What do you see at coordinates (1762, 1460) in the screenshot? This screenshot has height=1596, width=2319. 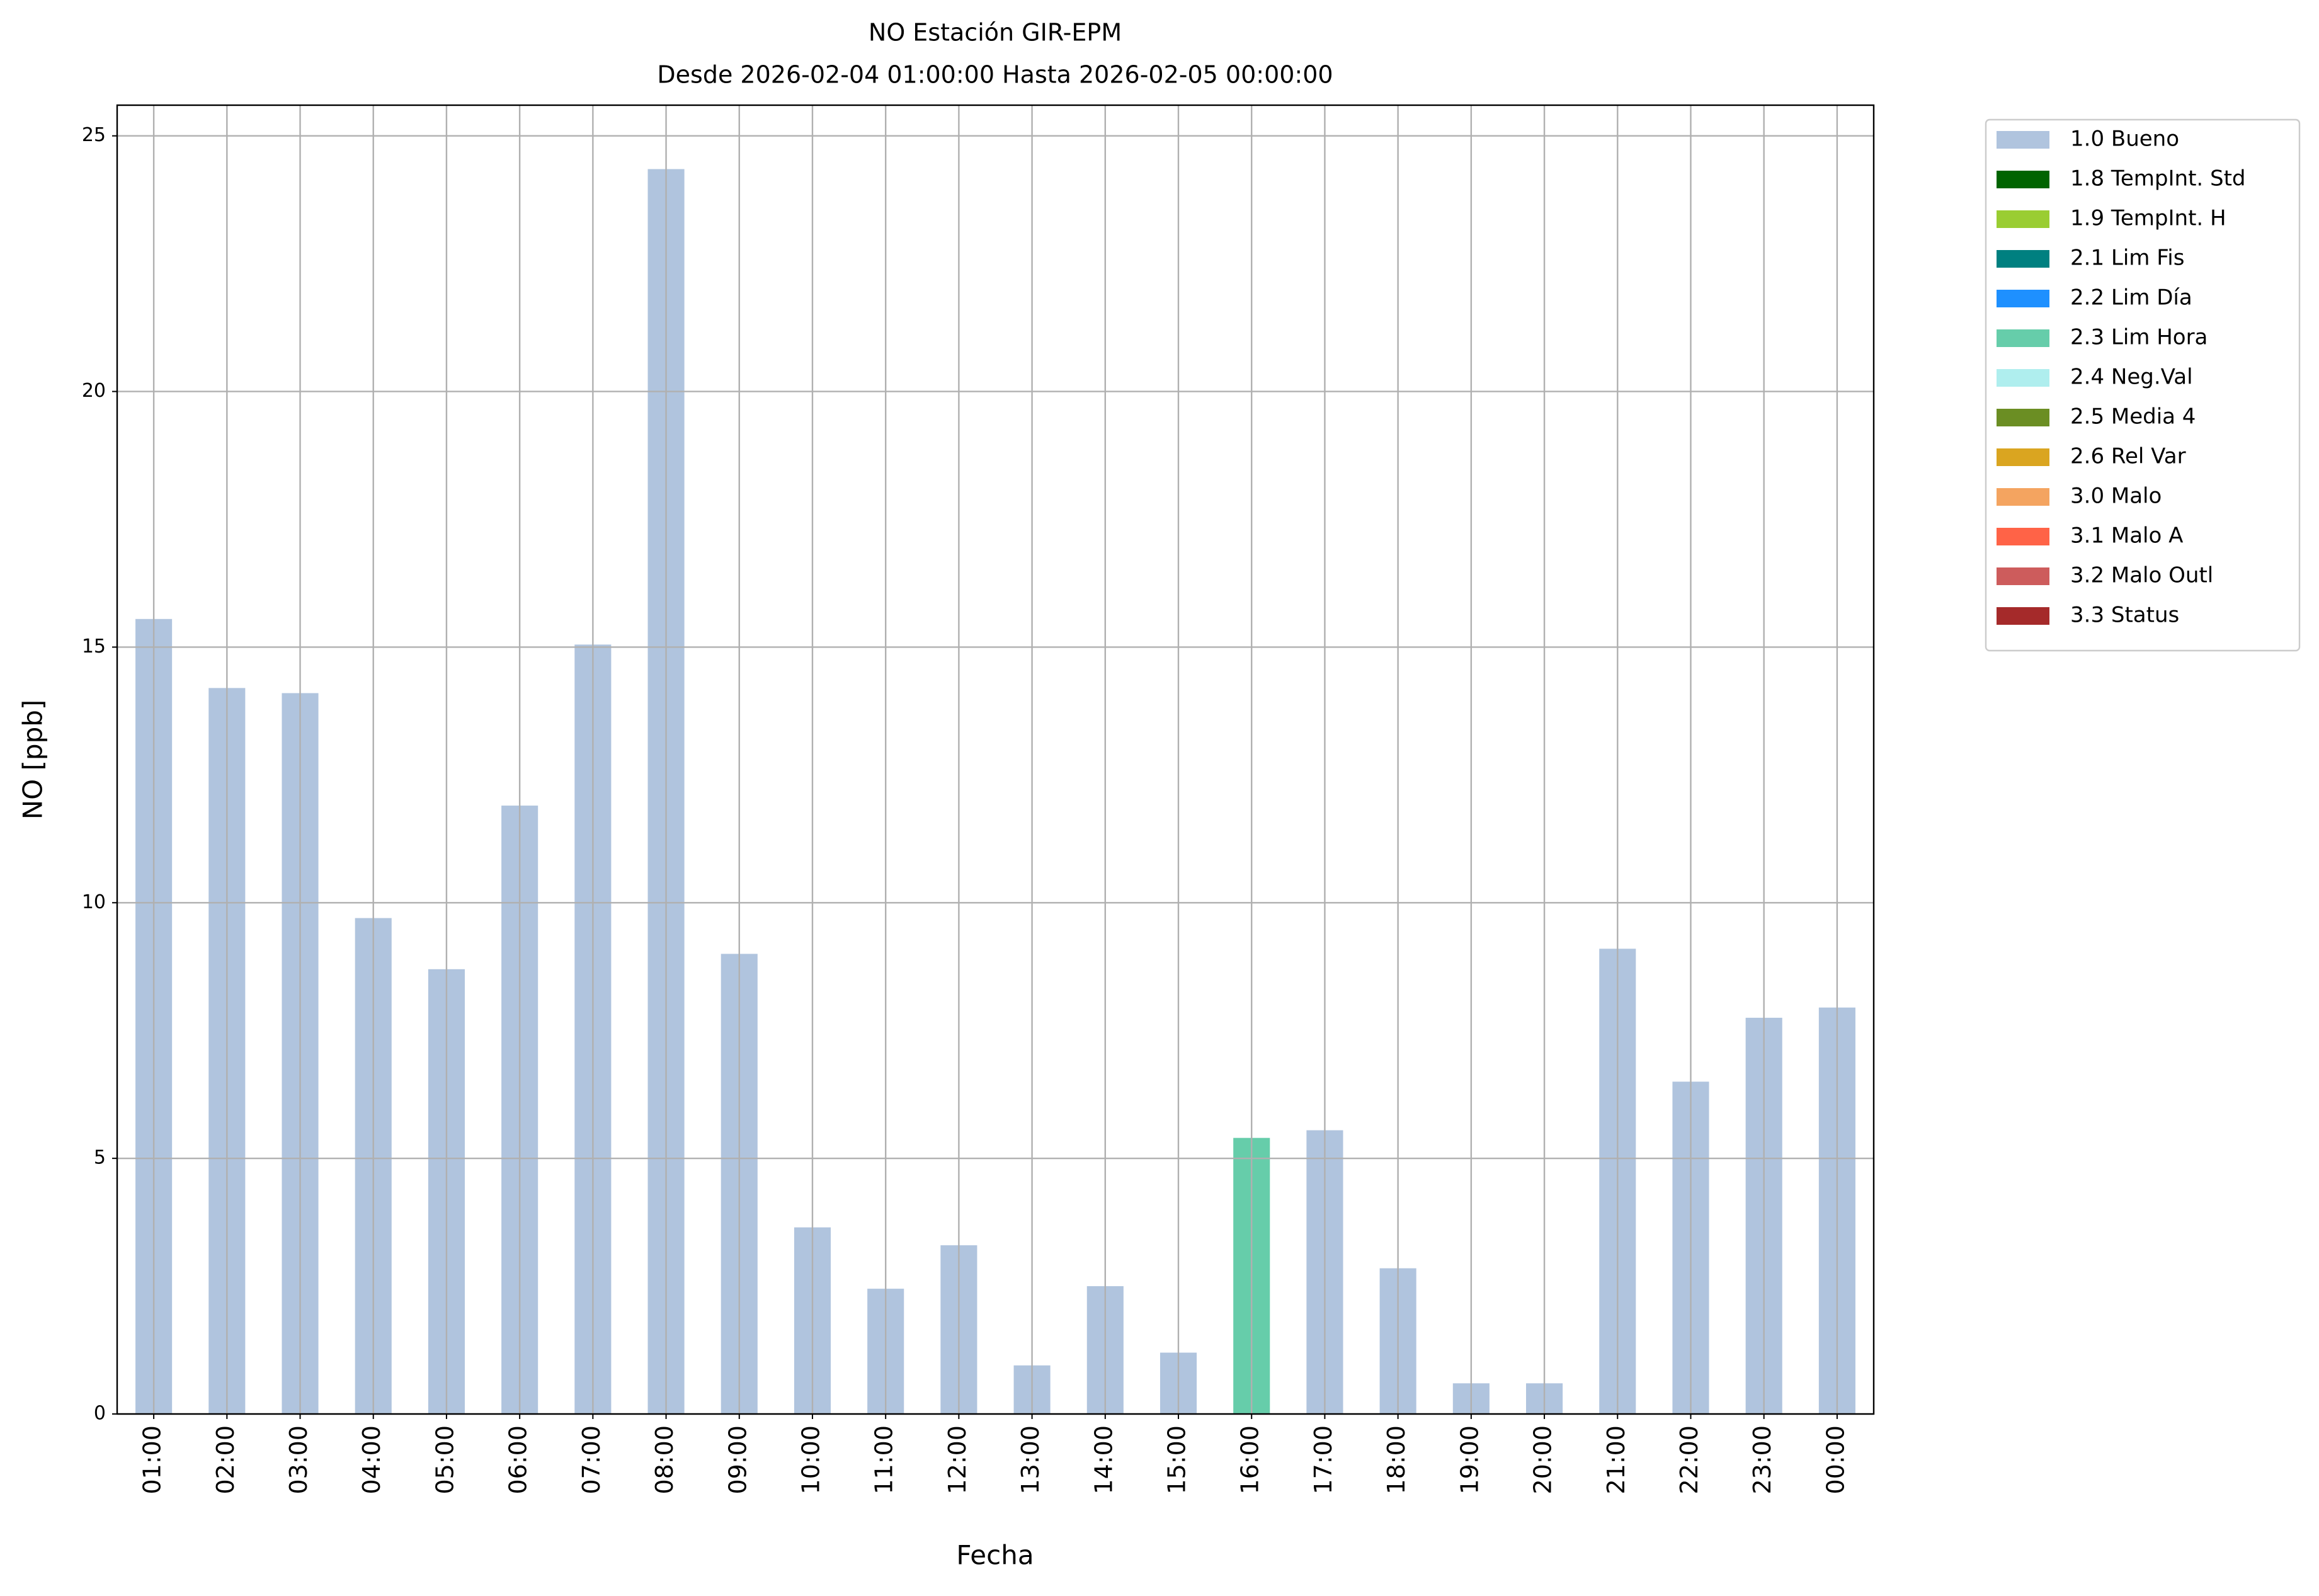 I see `x-tick-label: 23:00` at bounding box center [1762, 1460].